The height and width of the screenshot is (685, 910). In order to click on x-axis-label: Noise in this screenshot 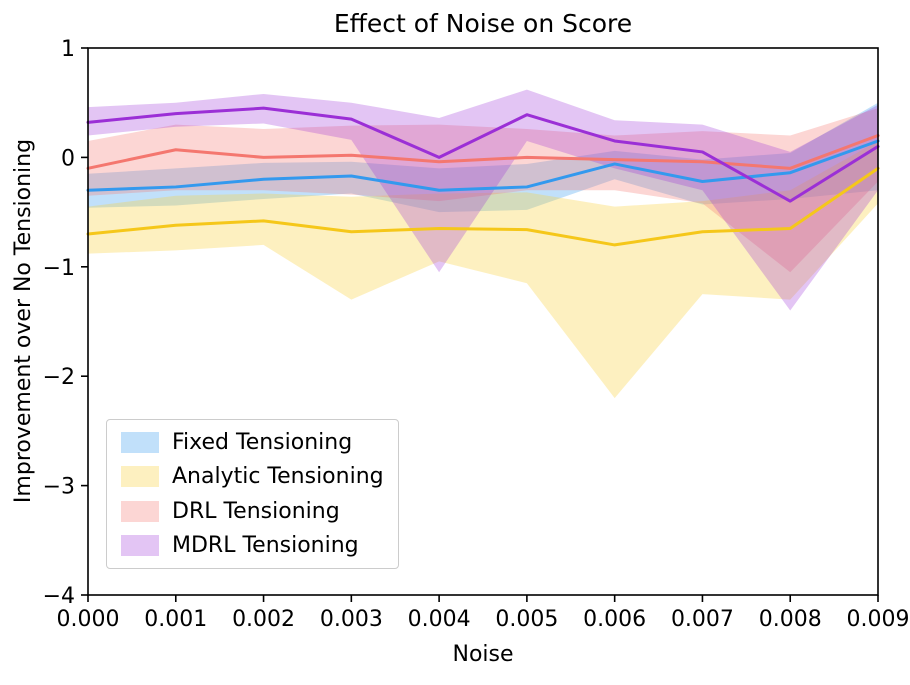, I will do `click(482, 654)`.